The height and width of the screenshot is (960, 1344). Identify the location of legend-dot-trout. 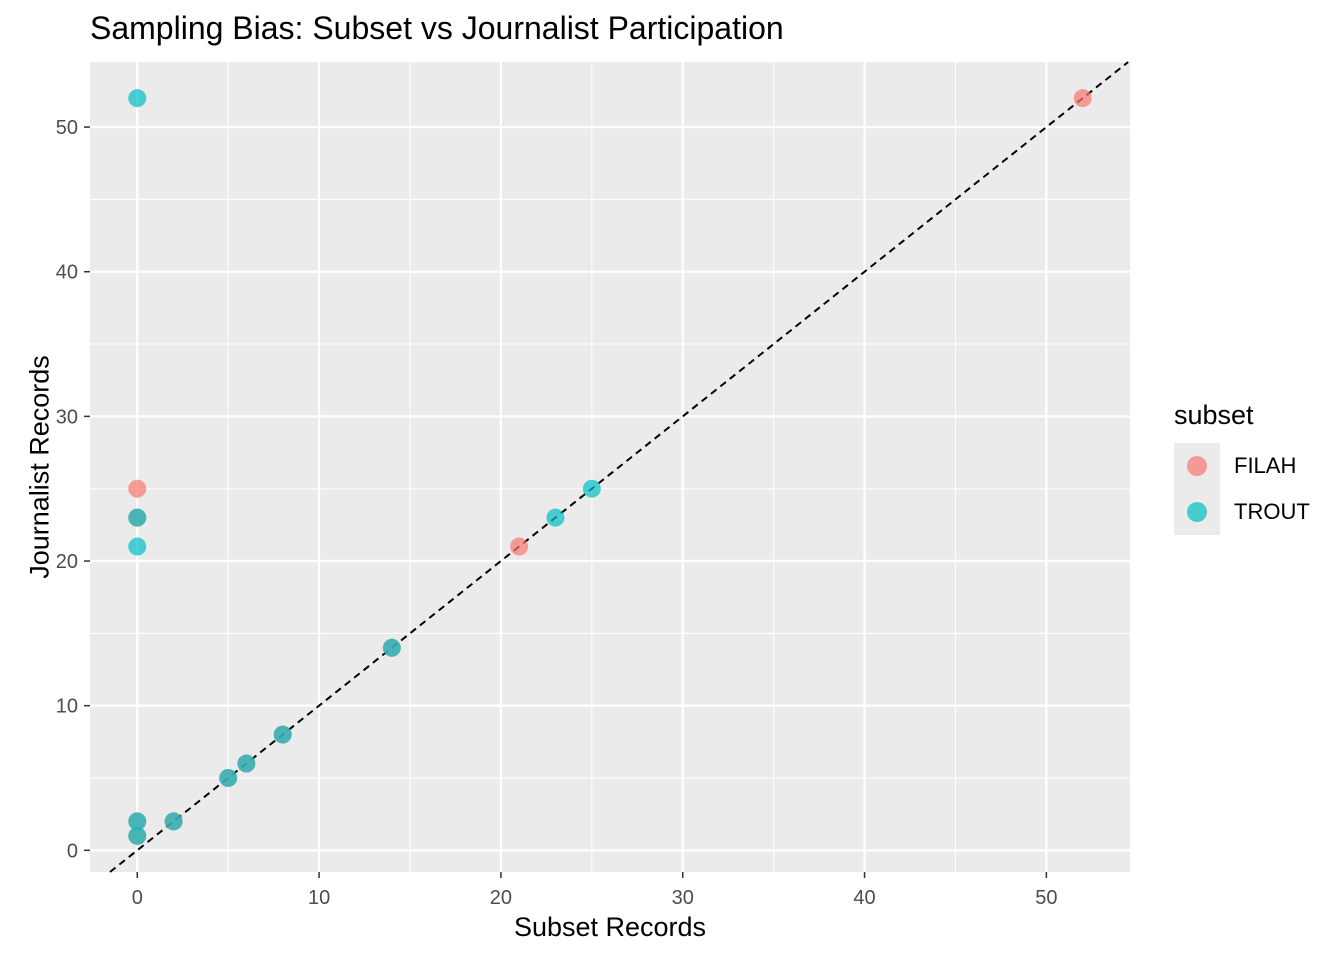
(1197, 512).